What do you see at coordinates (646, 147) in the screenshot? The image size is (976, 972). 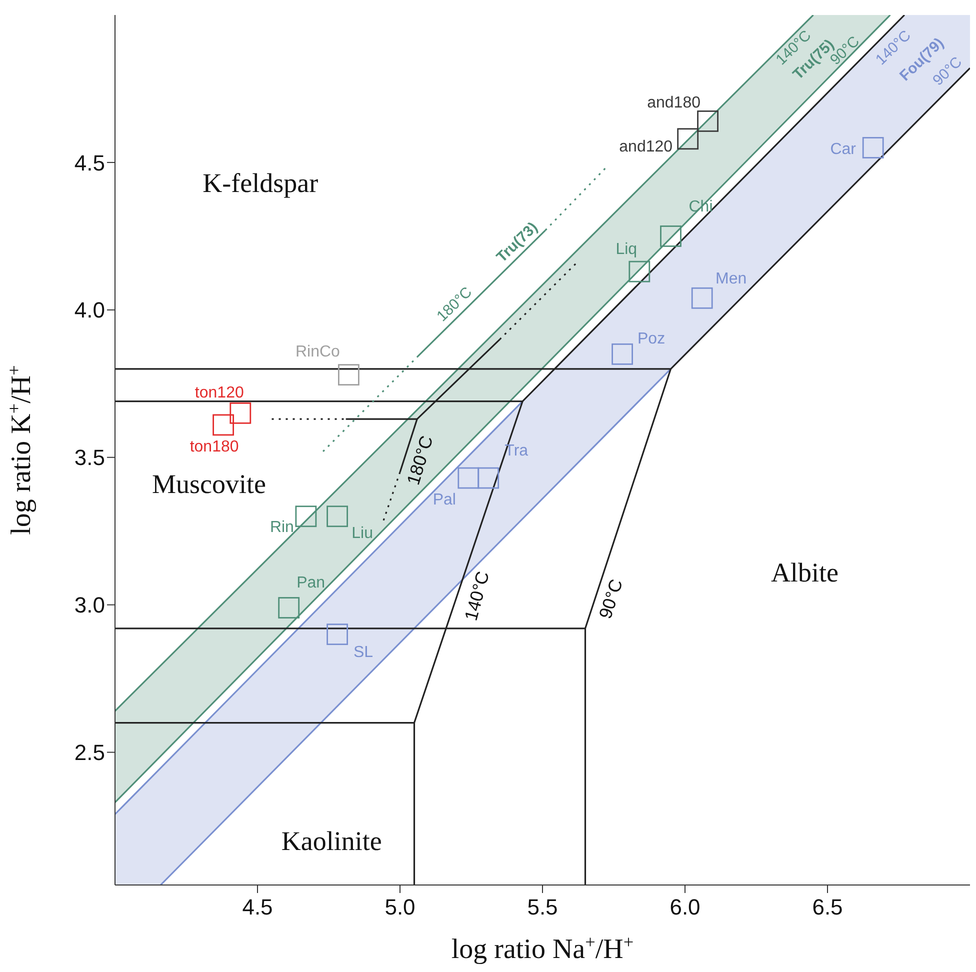 I see `series-label: and120` at bounding box center [646, 147].